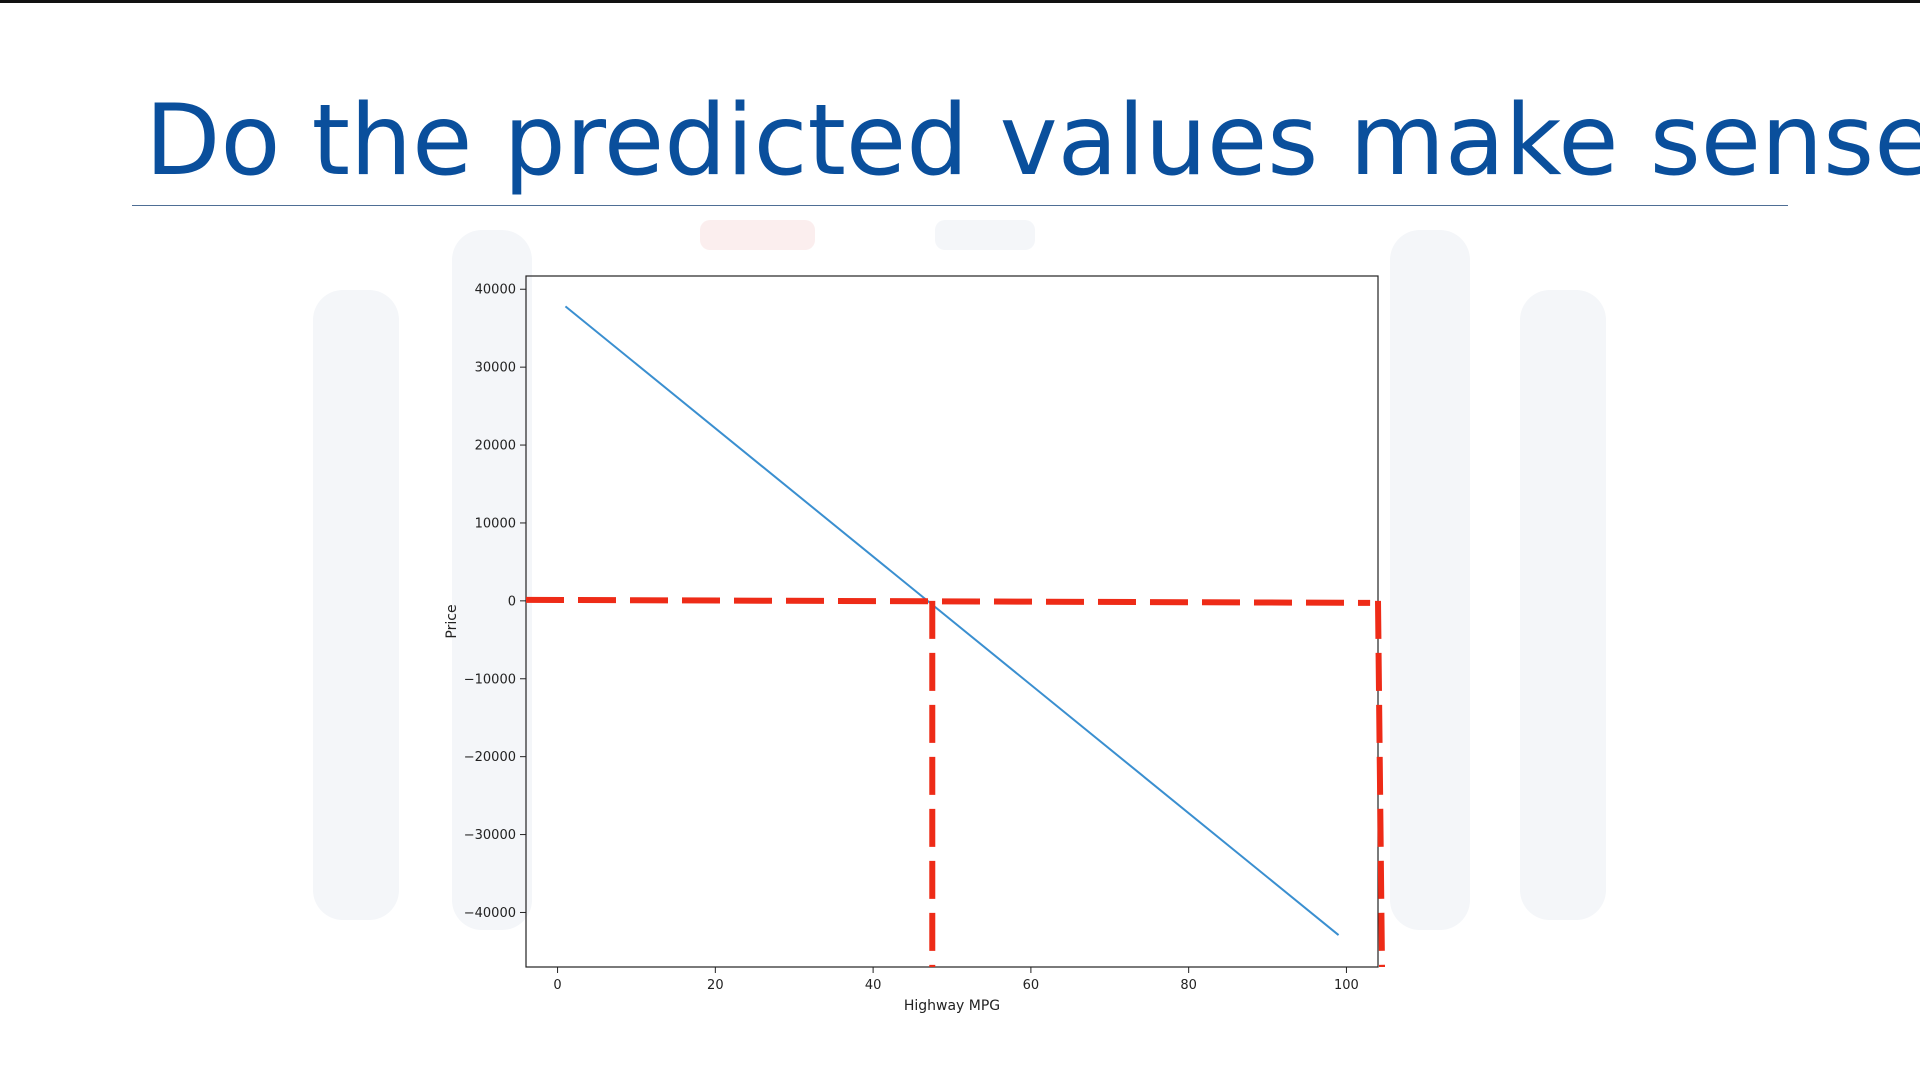  I want to click on title-underline, so click(960, 205).